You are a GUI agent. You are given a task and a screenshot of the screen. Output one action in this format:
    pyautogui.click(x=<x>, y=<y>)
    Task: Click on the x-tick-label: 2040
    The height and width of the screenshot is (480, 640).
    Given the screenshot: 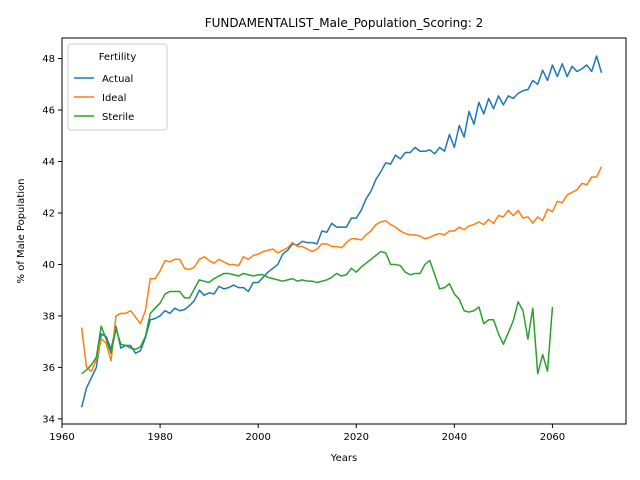 What is the action you would take?
    pyautogui.click(x=454, y=437)
    